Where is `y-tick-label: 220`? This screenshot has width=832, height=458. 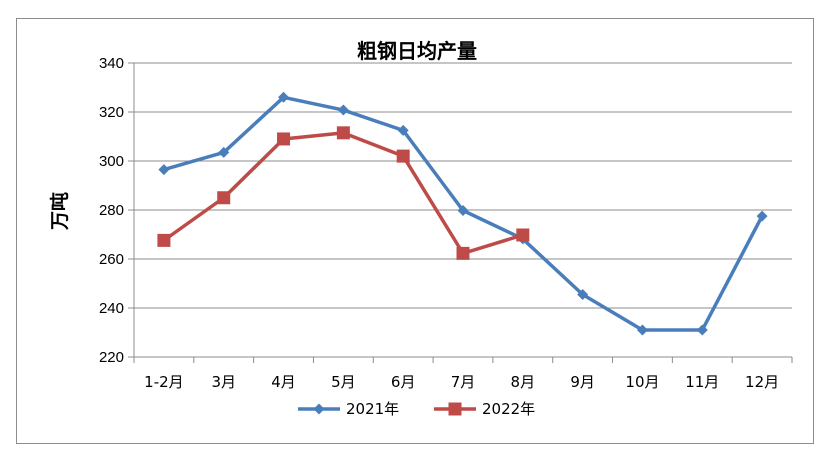
y-tick-label: 220 is located at coordinates (111, 357).